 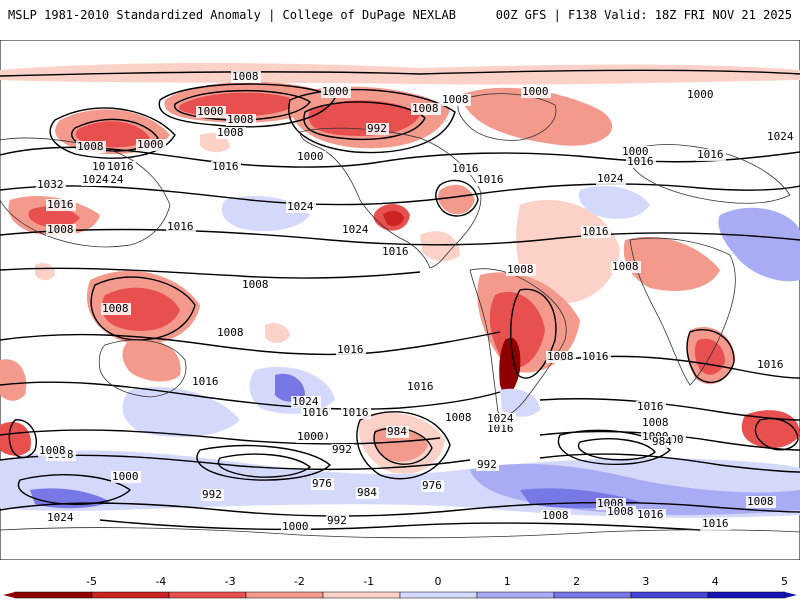 I want to click on colorbar-tick-label: 0, so click(x=438, y=581).